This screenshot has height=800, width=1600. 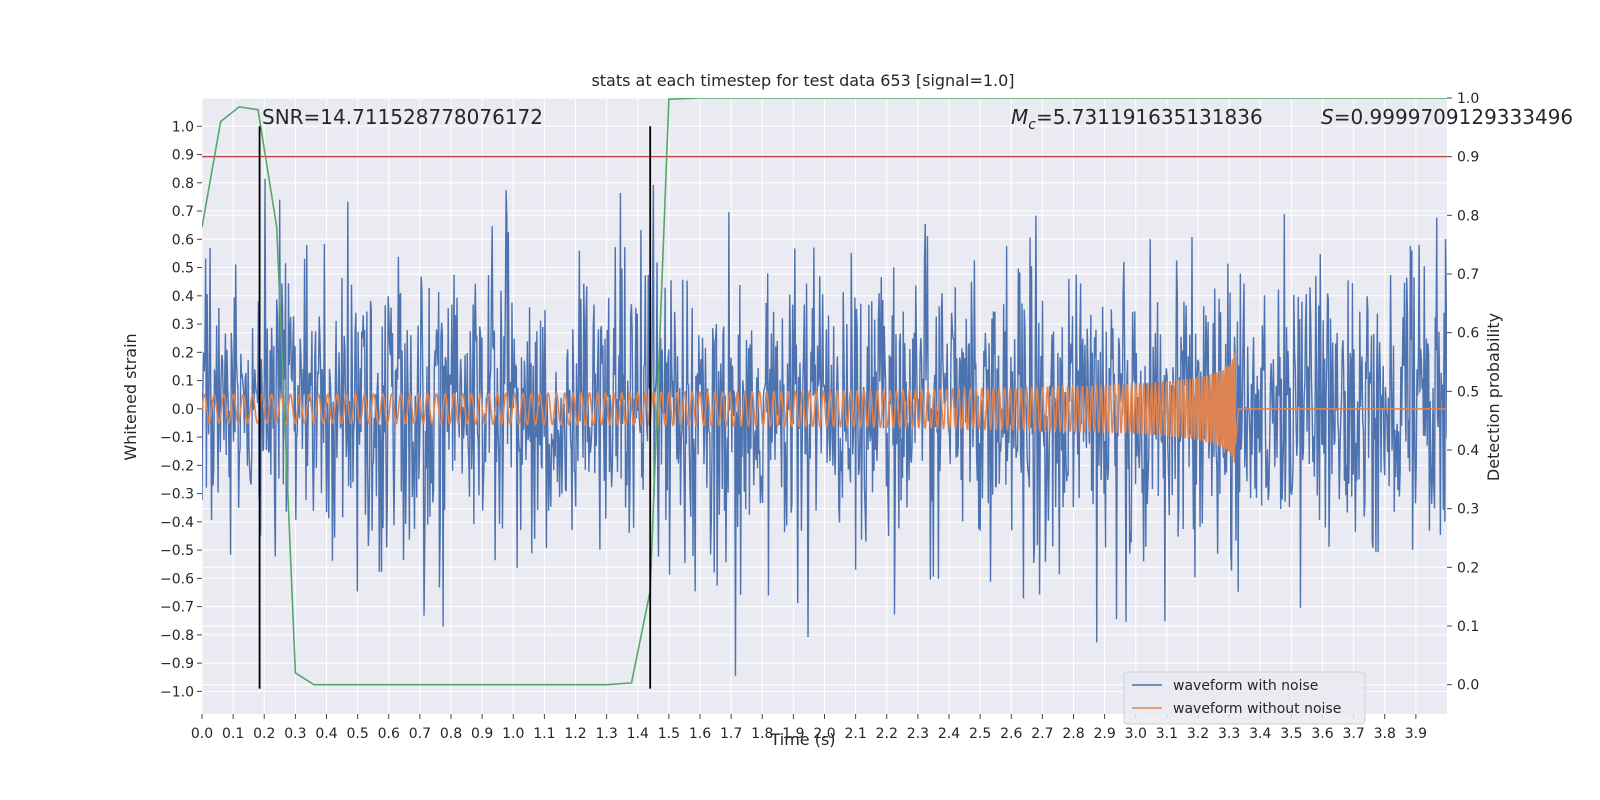 I want to click on left-tick-label: −0.3, so click(x=177, y=495).